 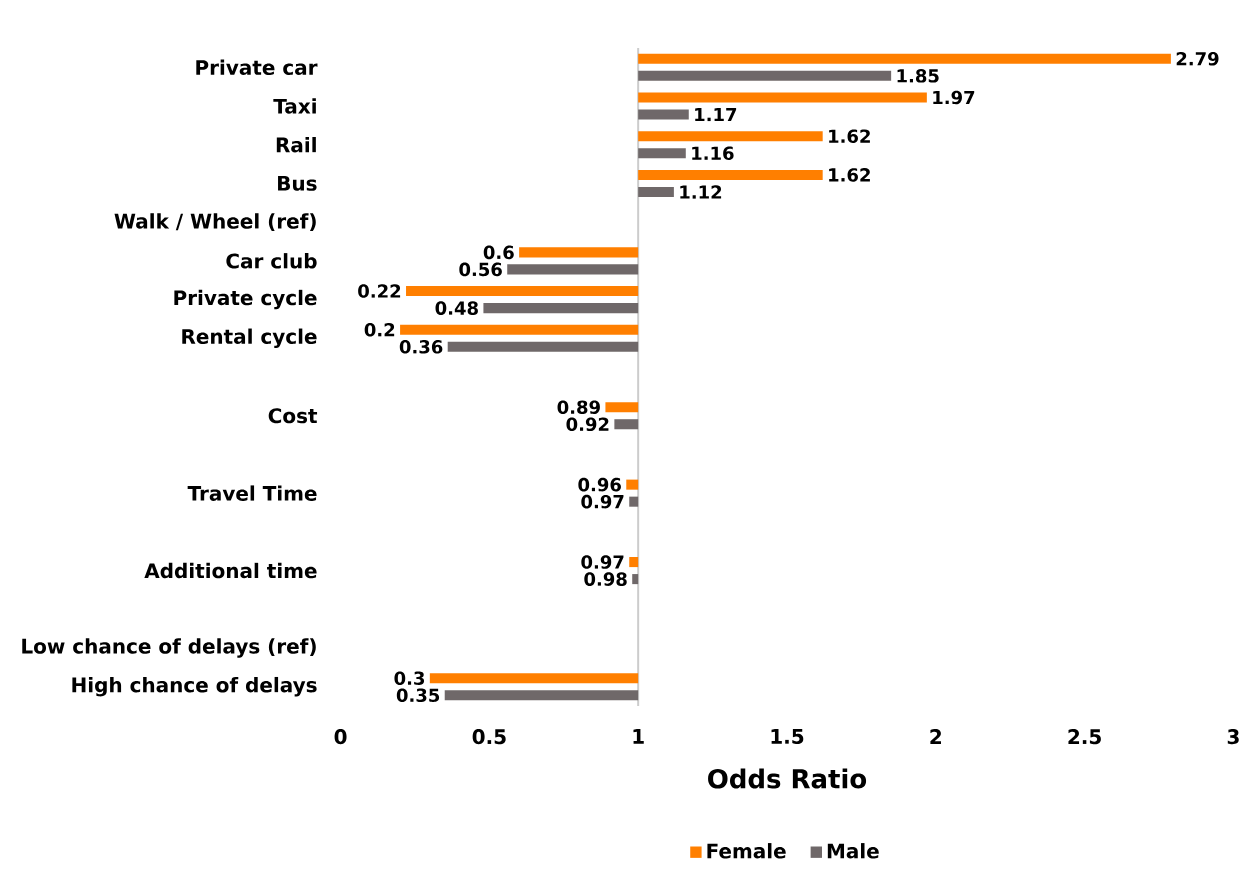 I want to click on data-label: 0.22, so click(x=379, y=291).